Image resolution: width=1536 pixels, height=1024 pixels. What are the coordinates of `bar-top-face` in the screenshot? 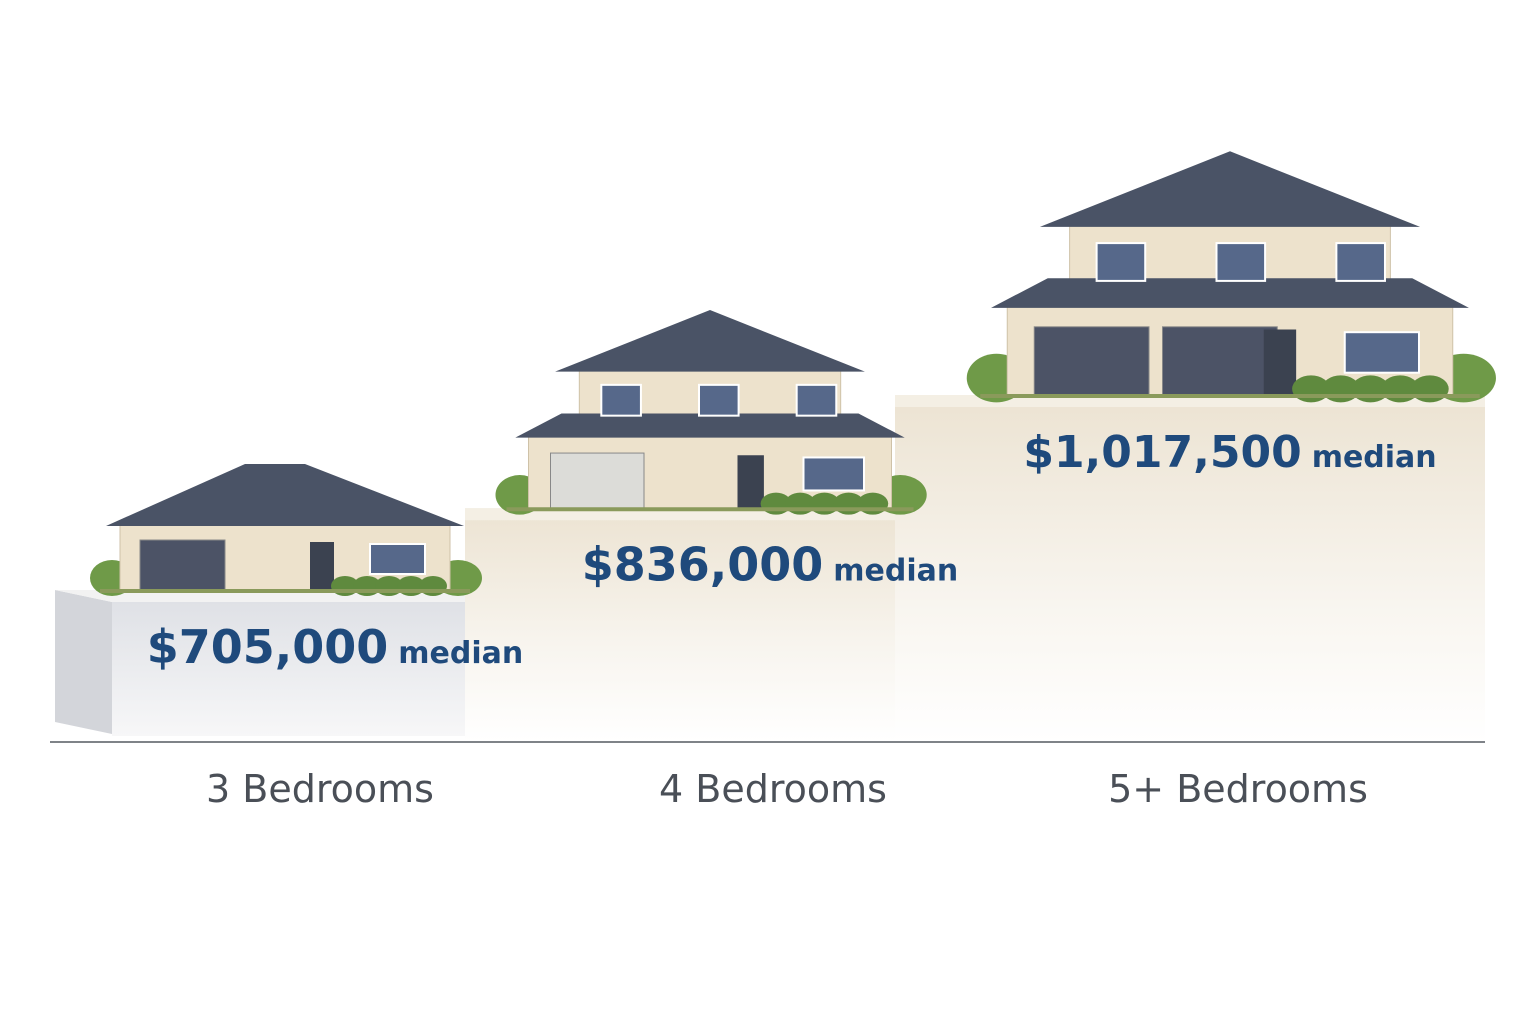 It's located at (733, 514).